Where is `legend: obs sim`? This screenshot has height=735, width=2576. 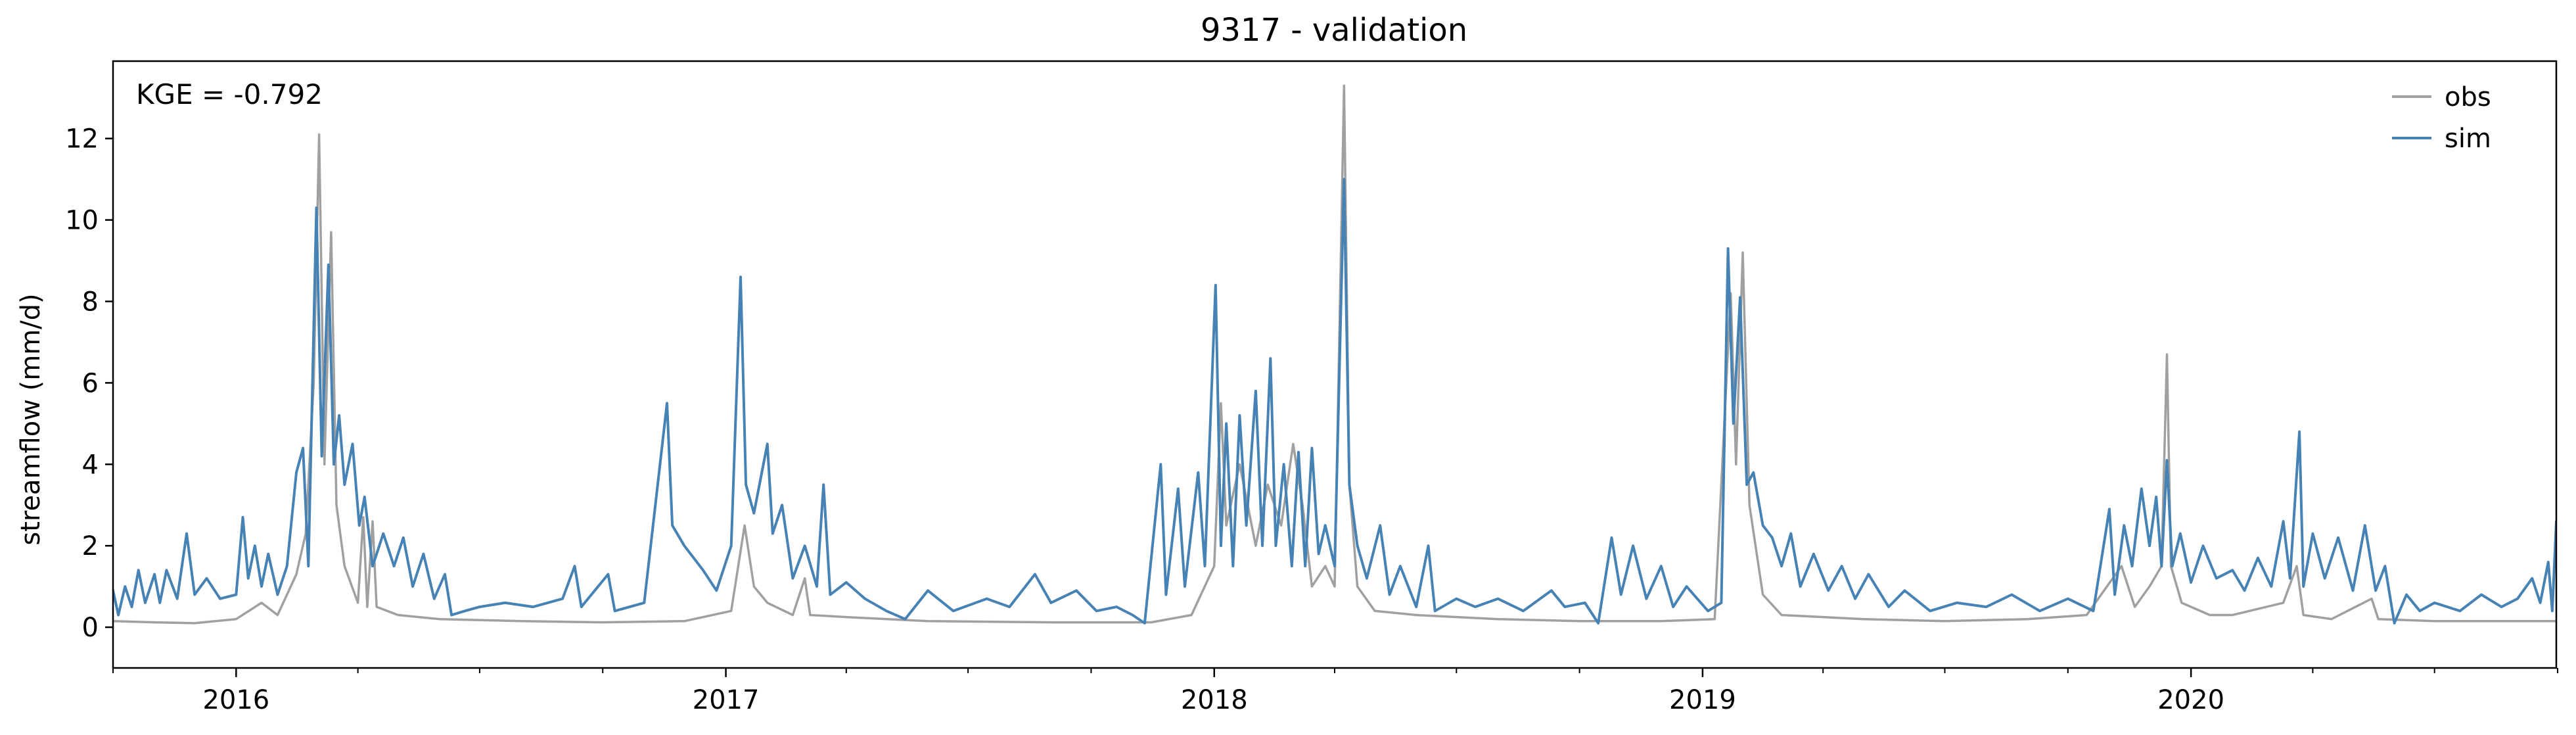 legend: obs sim is located at coordinates (2441, 118).